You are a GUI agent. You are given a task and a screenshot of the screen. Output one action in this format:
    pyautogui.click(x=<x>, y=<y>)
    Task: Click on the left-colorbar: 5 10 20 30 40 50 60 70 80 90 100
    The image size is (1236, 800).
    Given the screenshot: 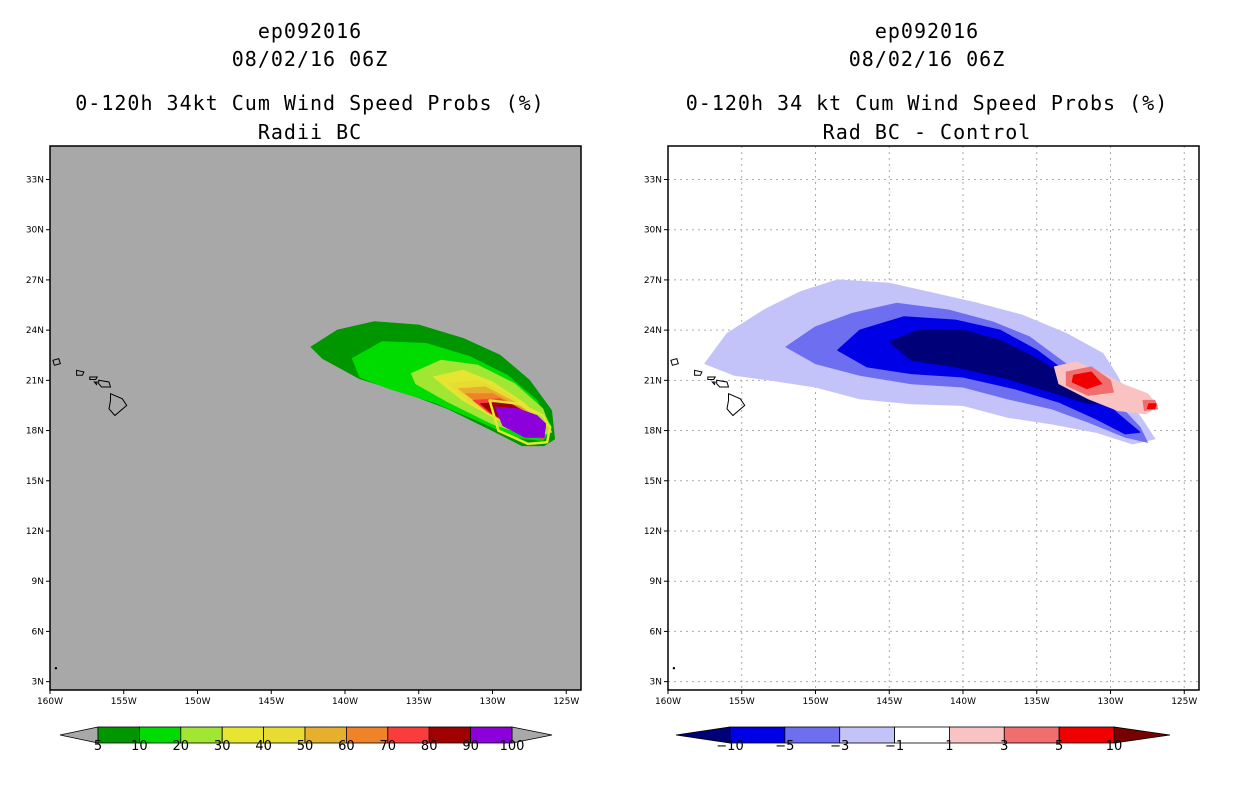 What is the action you would take?
    pyautogui.click(x=306, y=740)
    